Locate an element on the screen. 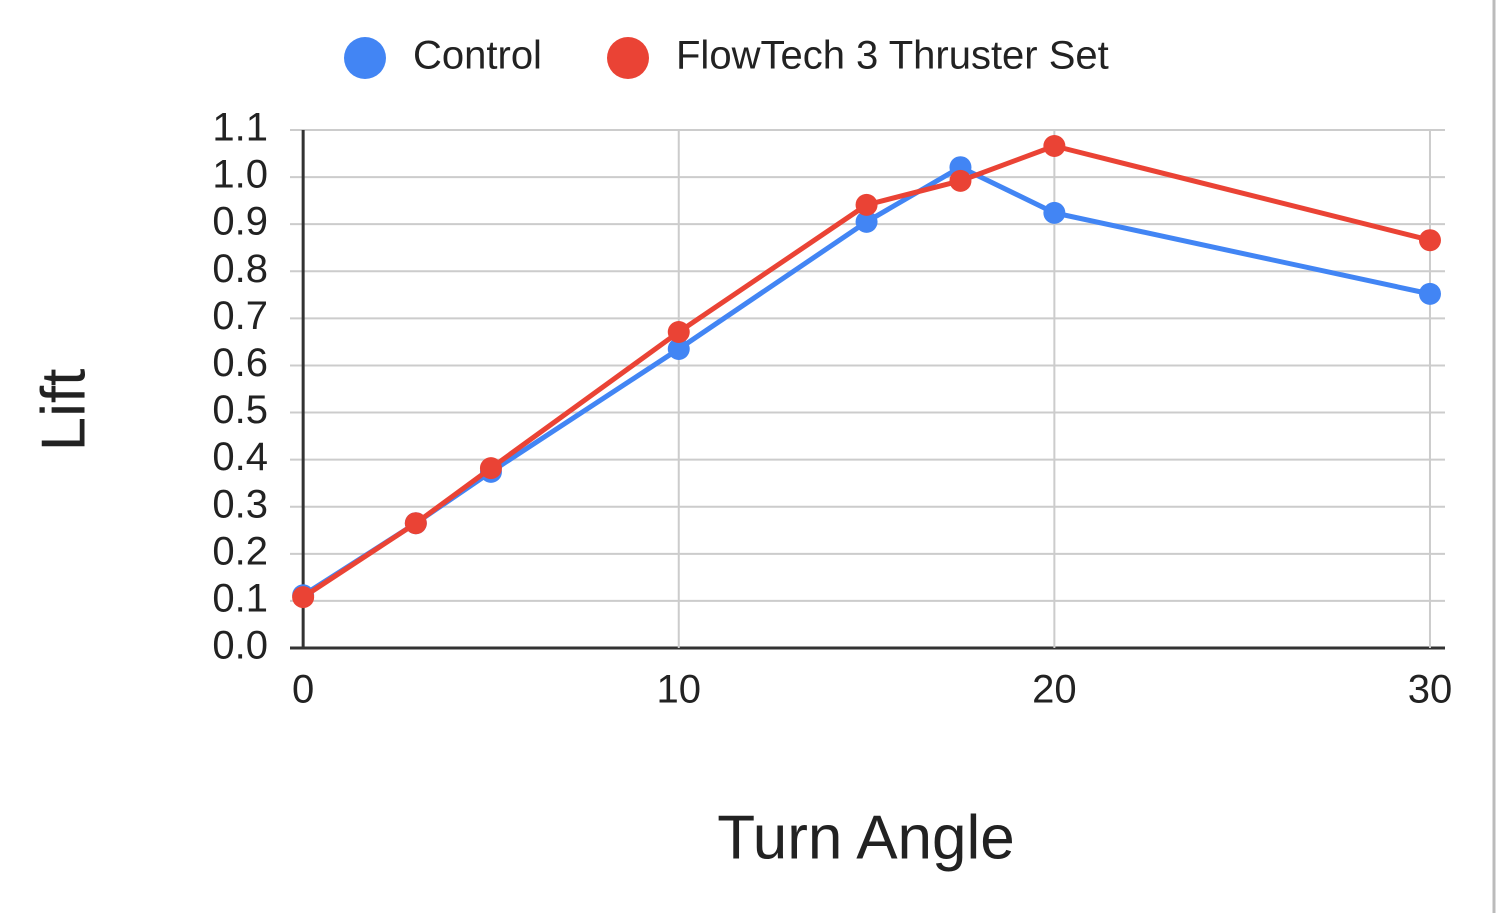 Image resolution: width=1500 pixels, height=913 pixels. legend-label: FlowTech 3 Thruster Set is located at coordinates (892, 56).